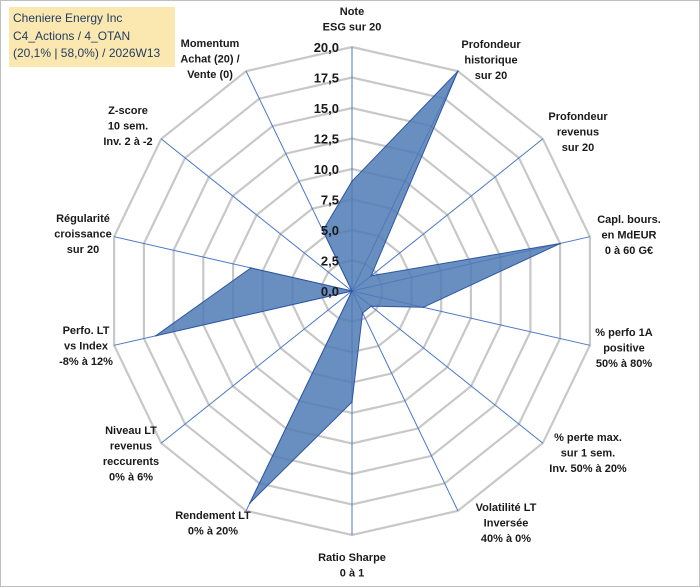 This screenshot has height=587, width=700. What do you see at coordinates (624, 364) in the screenshot?
I see `axis-label-4: 50% à 80%` at bounding box center [624, 364].